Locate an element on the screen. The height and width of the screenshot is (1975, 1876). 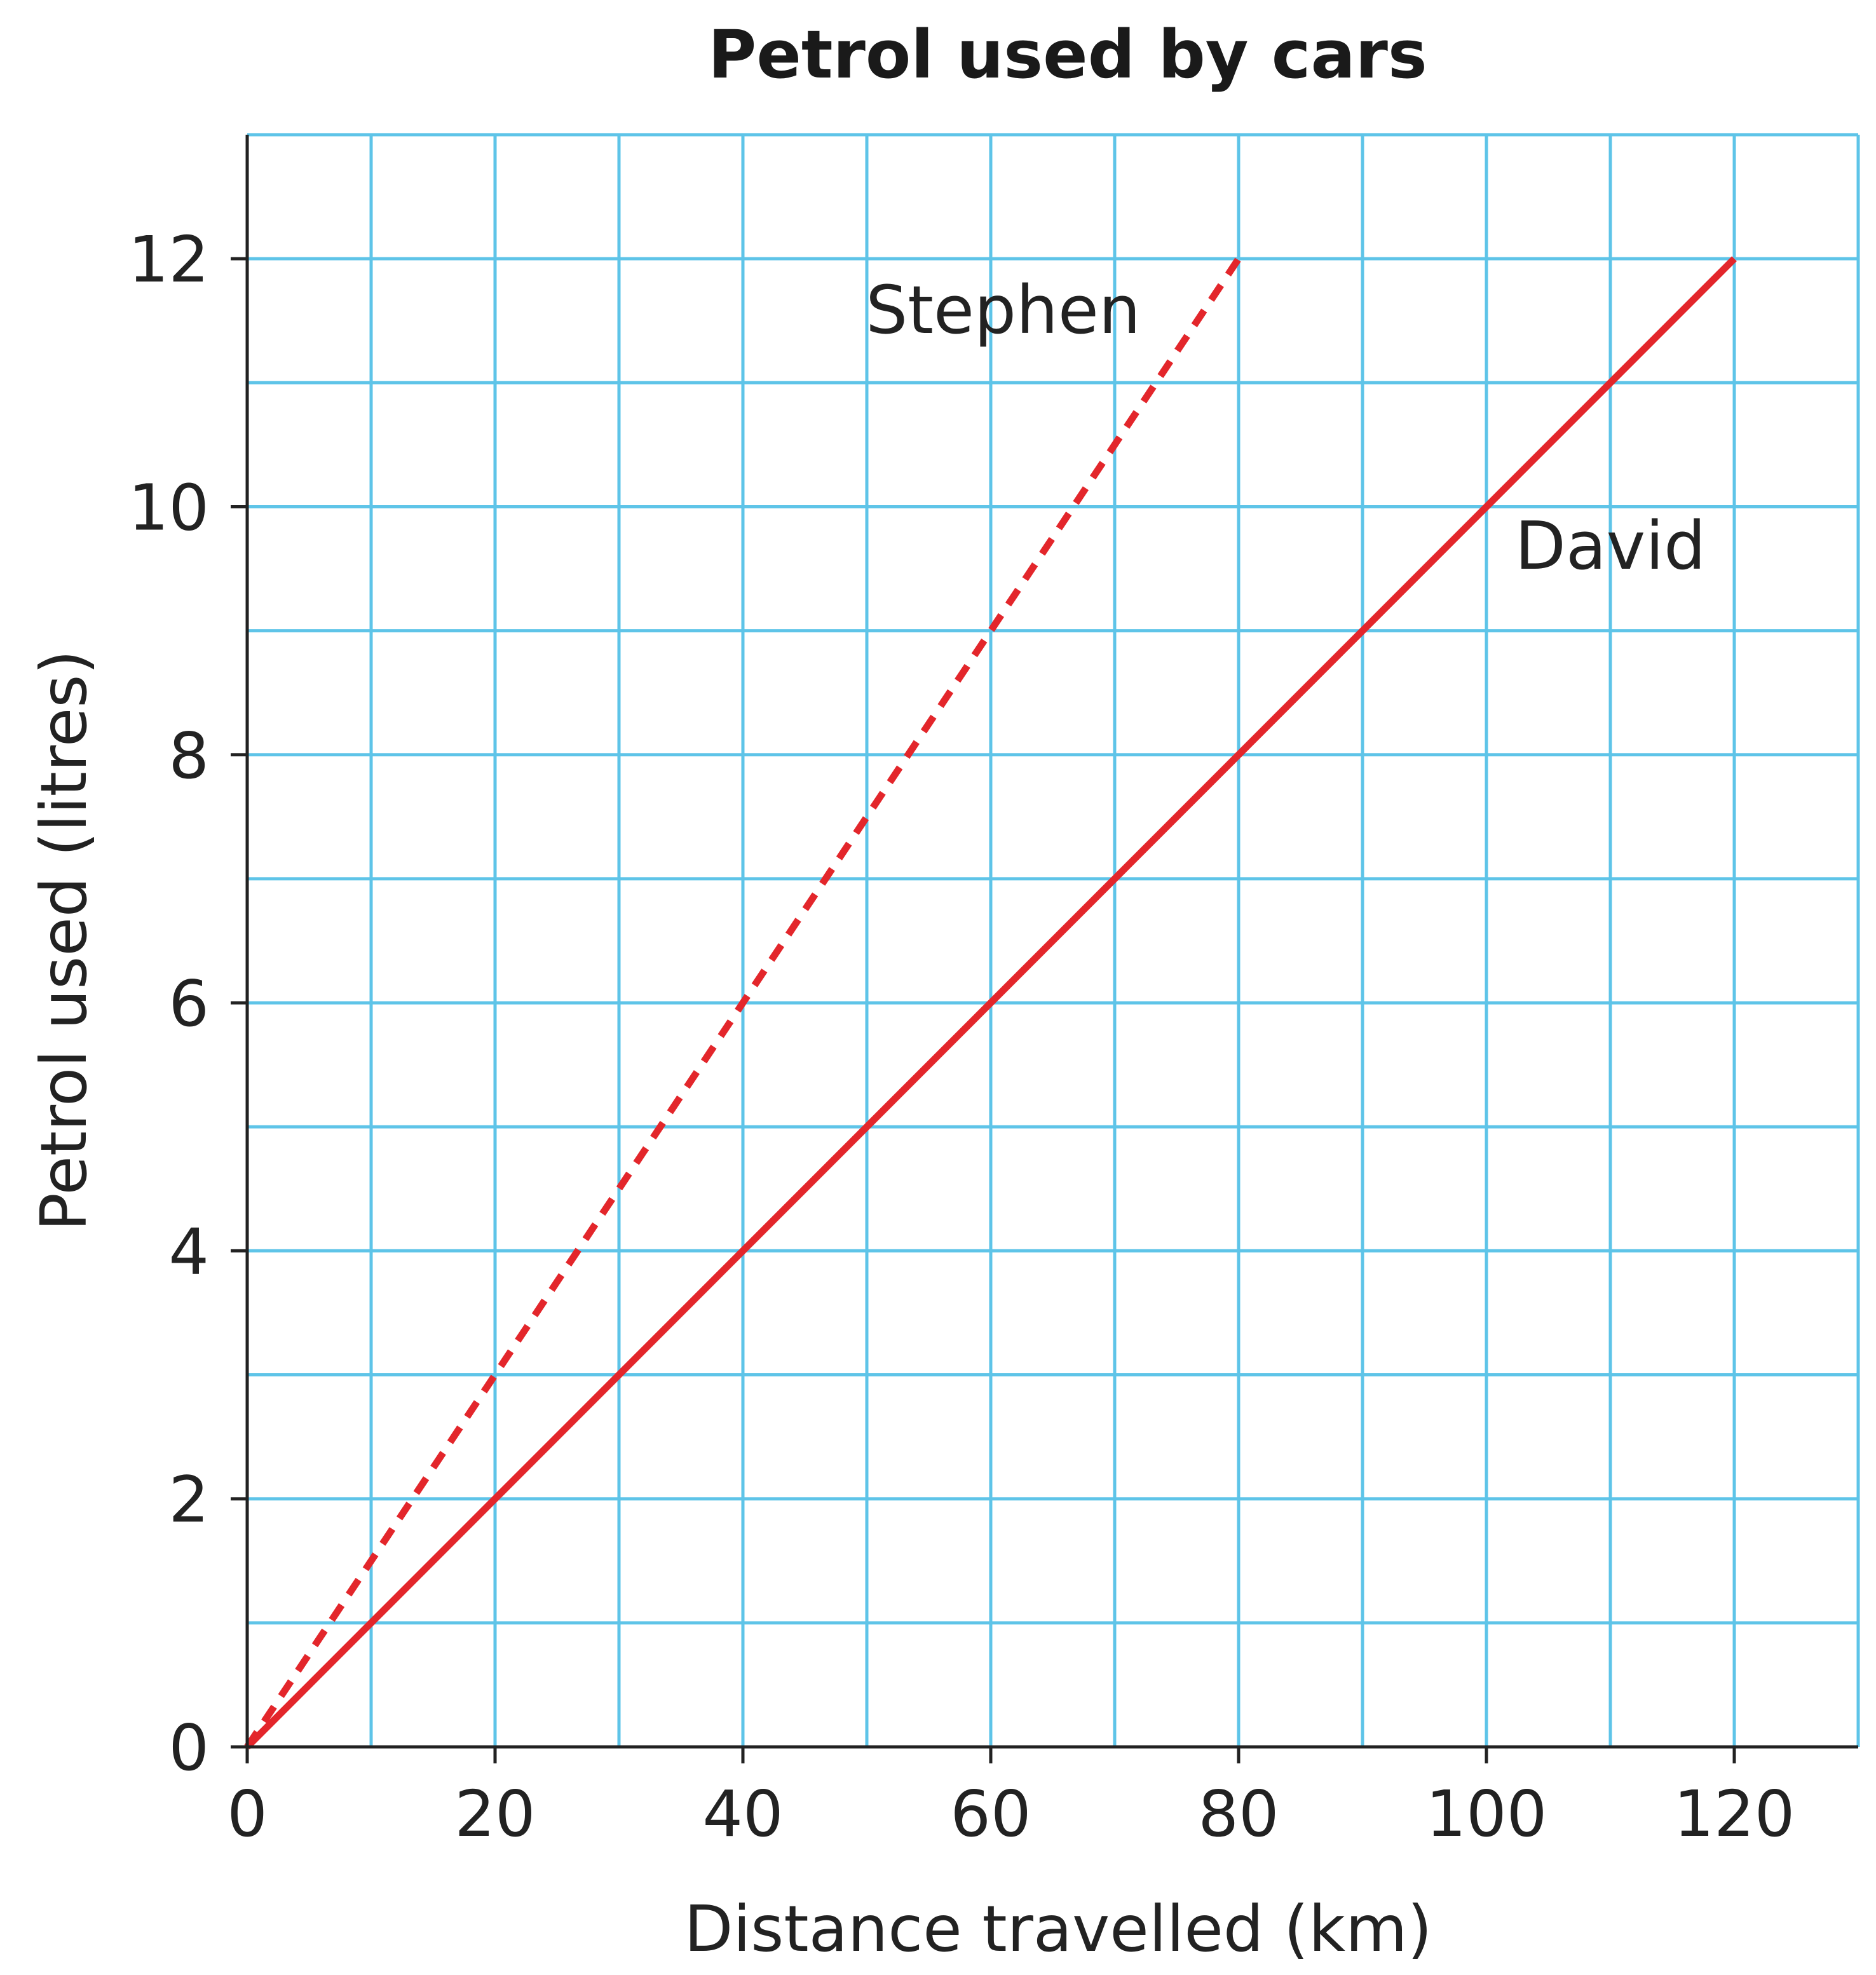
y-tick-label: 2 is located at coordinates (188, 1500).